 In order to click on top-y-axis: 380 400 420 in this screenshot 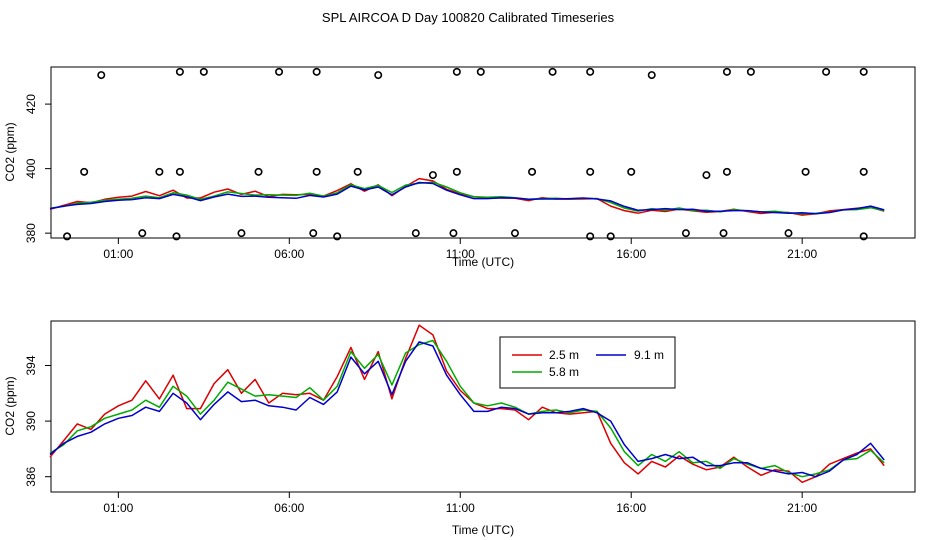, I will do `click(37, 168)`.